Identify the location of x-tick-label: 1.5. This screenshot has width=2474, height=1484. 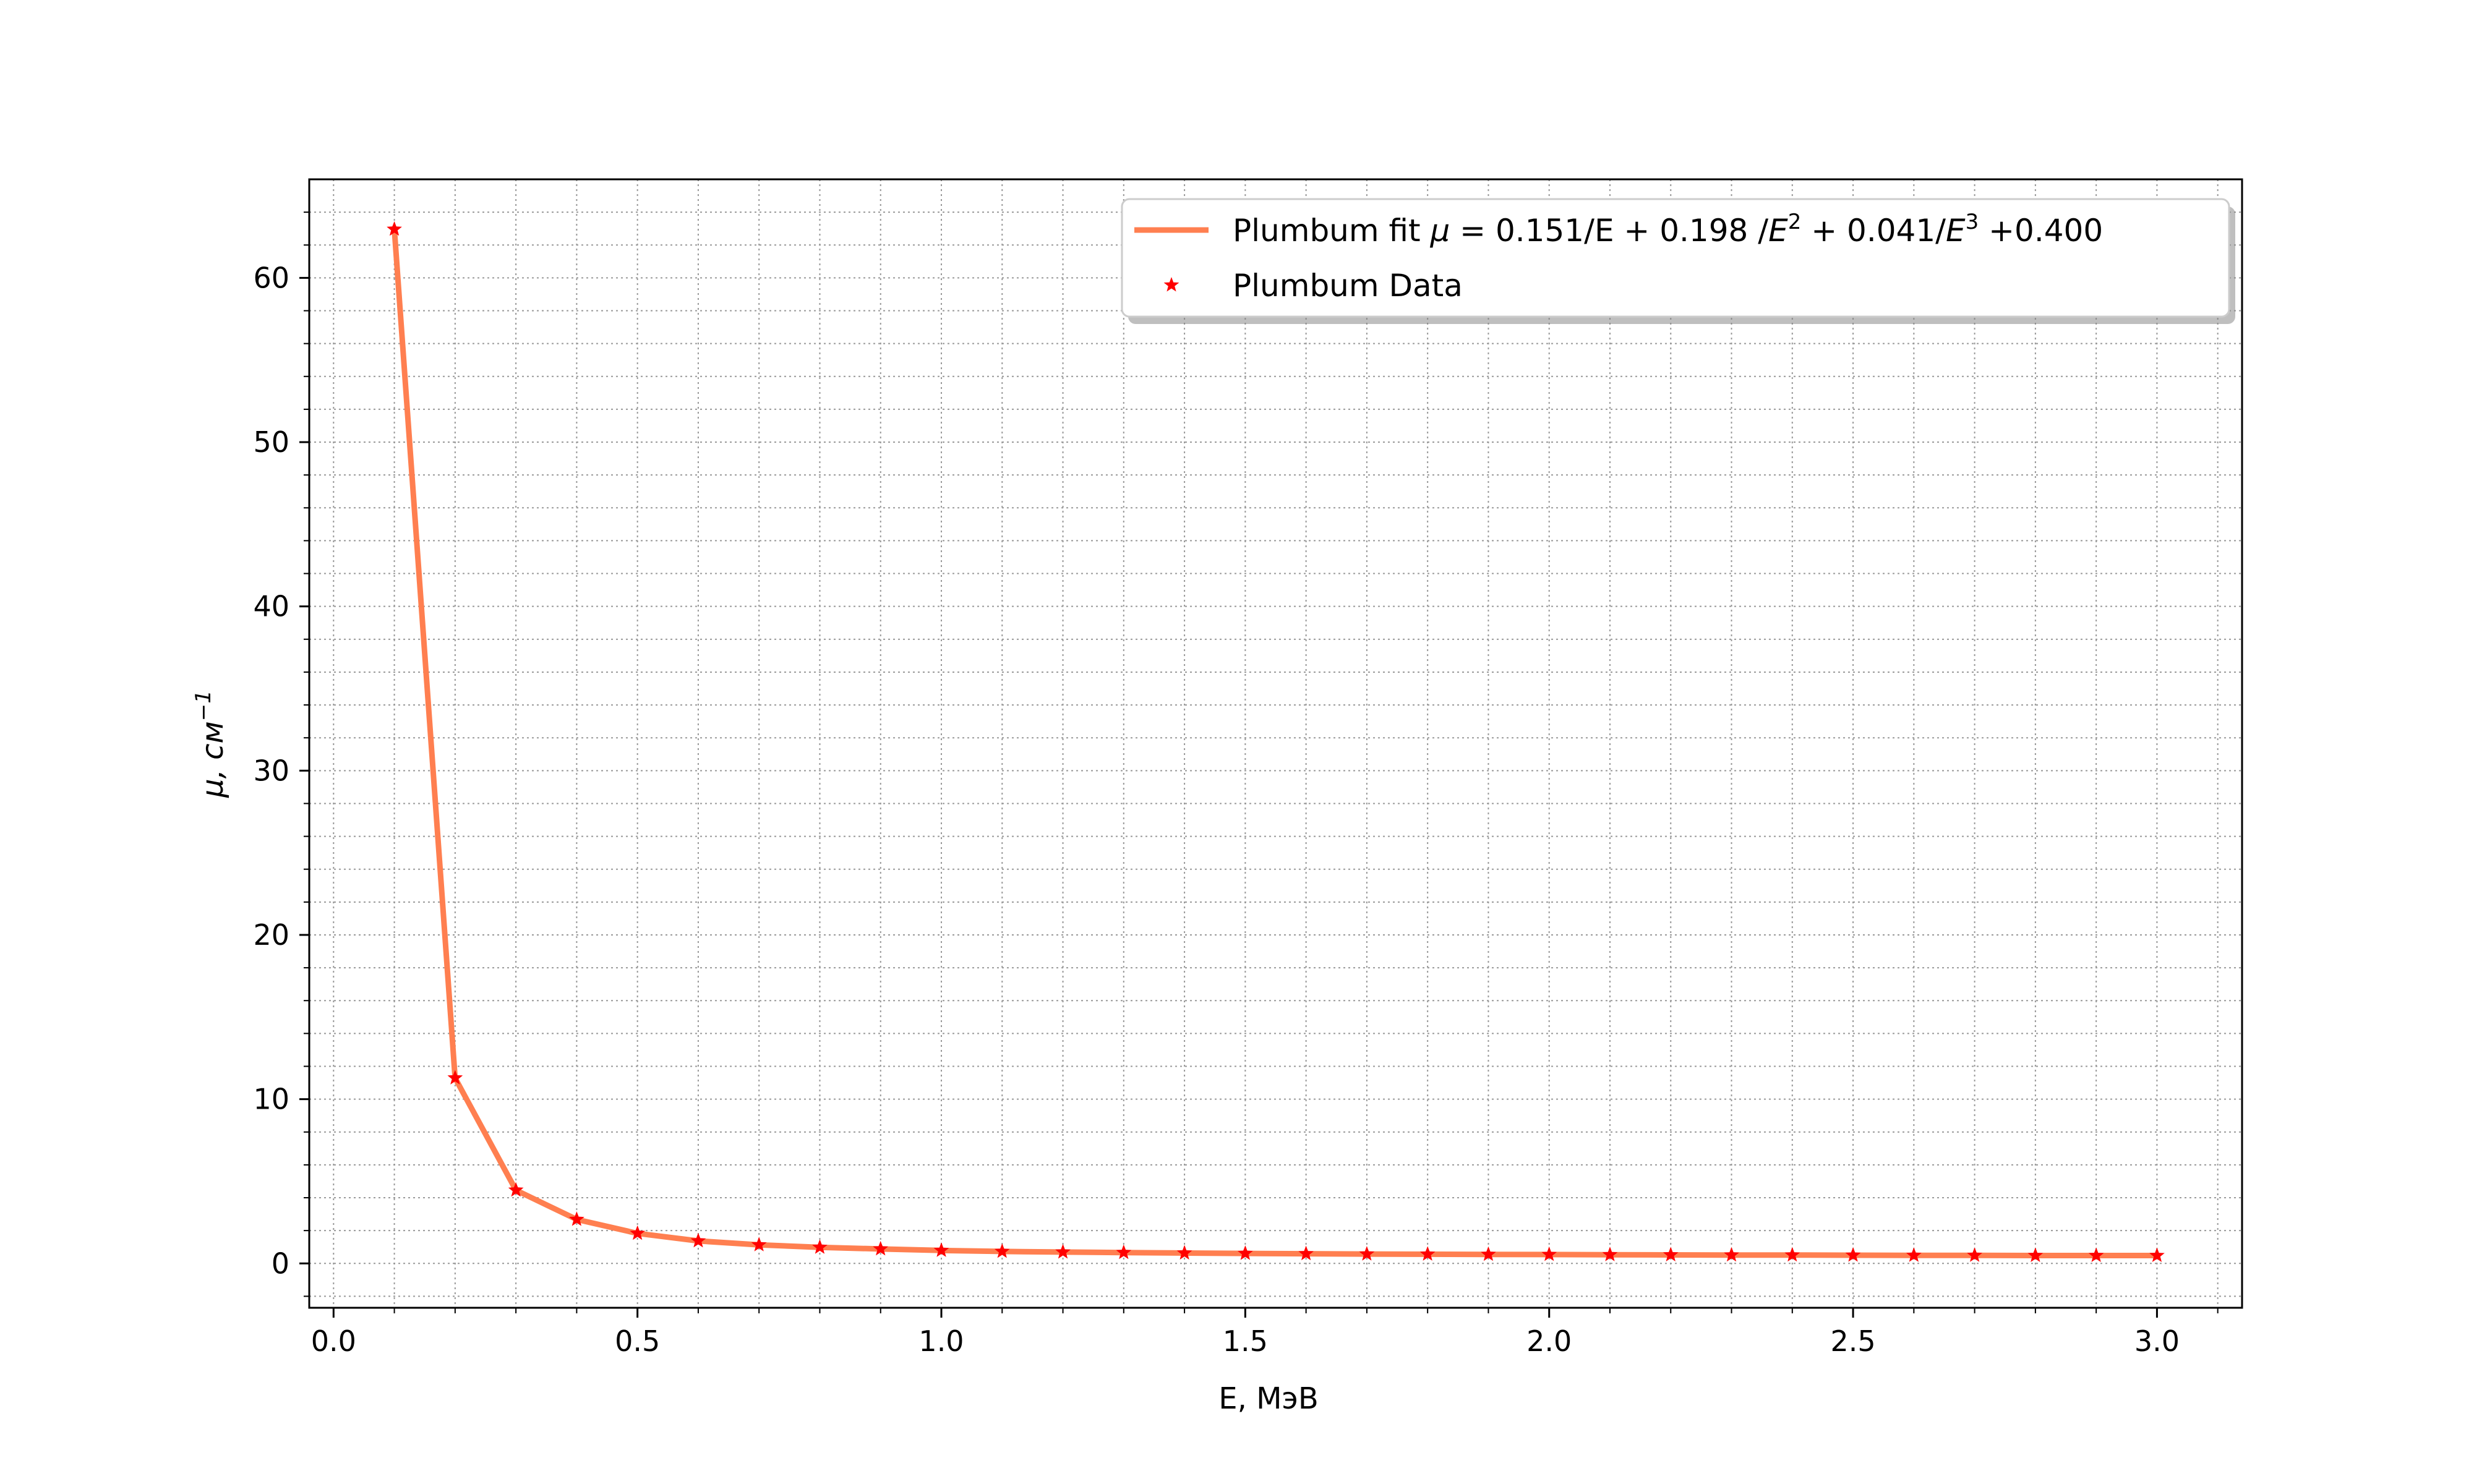
(1245, 1341).